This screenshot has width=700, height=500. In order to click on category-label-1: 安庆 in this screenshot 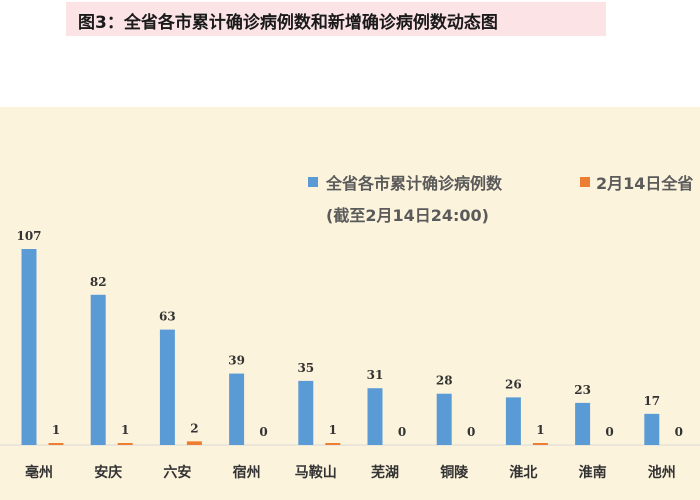, I will do `click(108, 472)`.